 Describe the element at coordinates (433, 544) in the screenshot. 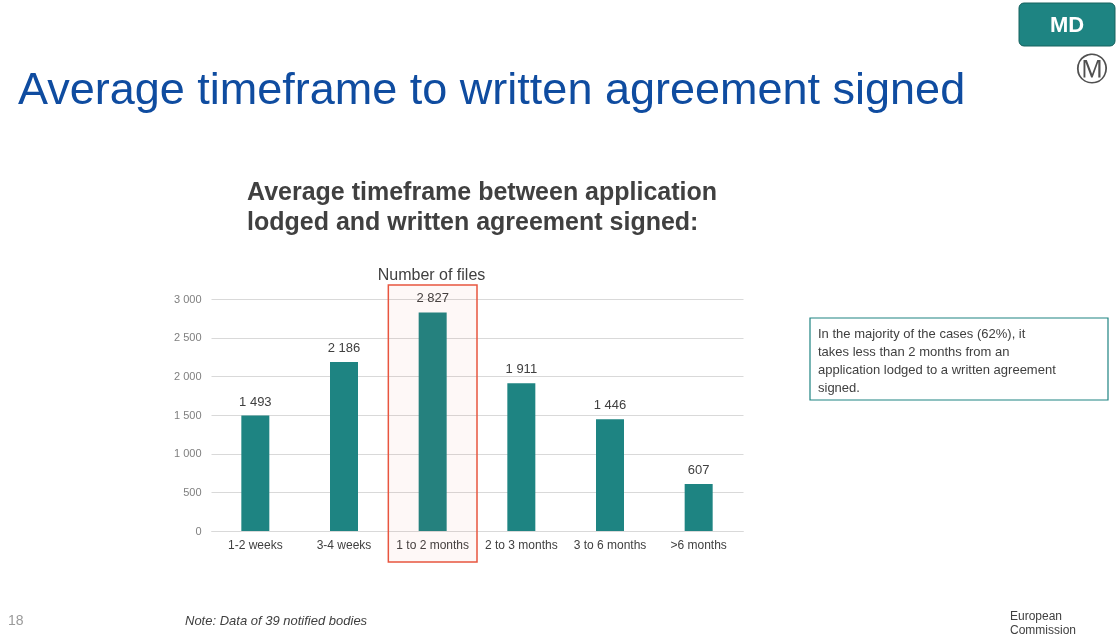

I see `x-tick-label: 1 to 2 months` at that location.